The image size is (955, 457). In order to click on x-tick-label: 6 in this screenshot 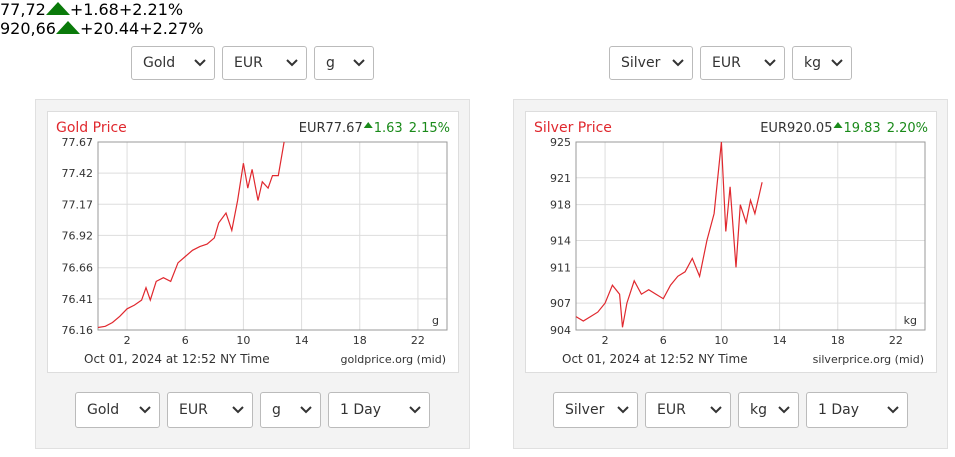, I will do `click(185, 340)`.